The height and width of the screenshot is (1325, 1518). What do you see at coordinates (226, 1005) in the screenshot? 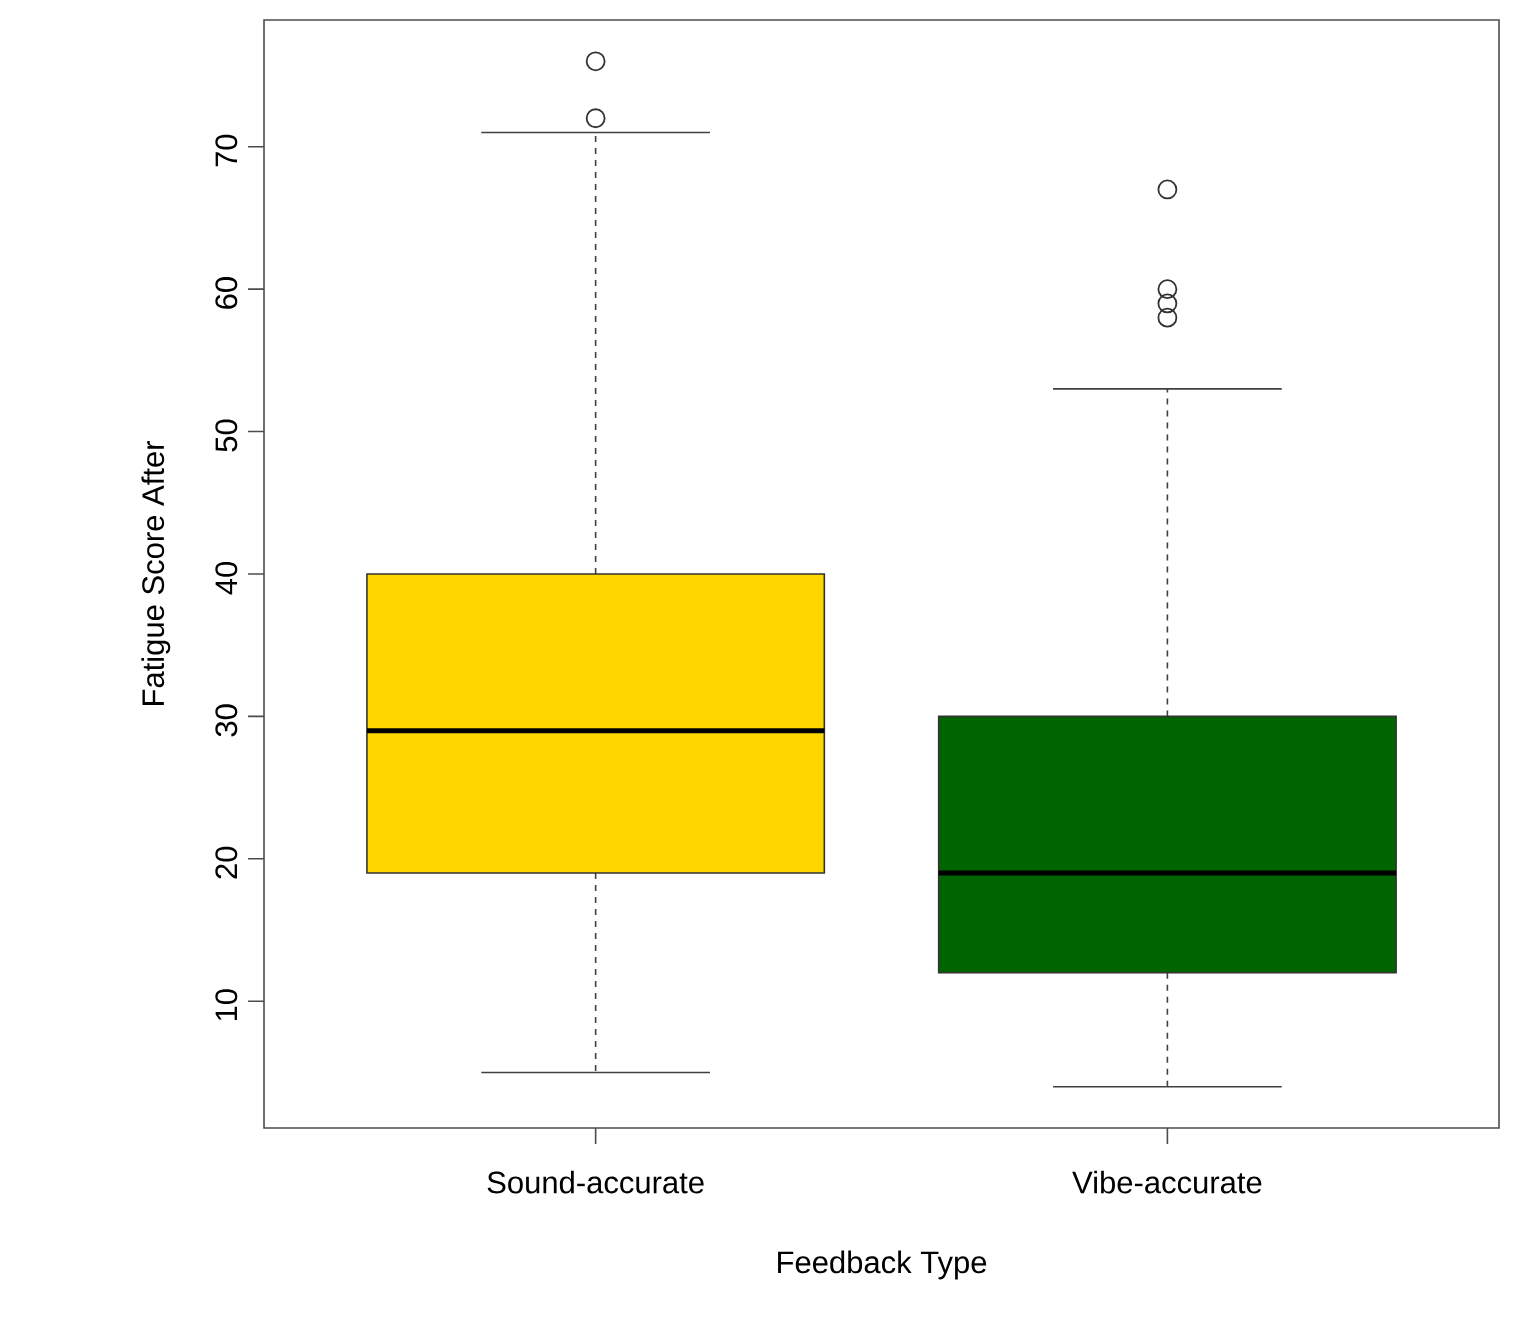
I see `y-tick-label: 10` at bounding box center [226, 1005].